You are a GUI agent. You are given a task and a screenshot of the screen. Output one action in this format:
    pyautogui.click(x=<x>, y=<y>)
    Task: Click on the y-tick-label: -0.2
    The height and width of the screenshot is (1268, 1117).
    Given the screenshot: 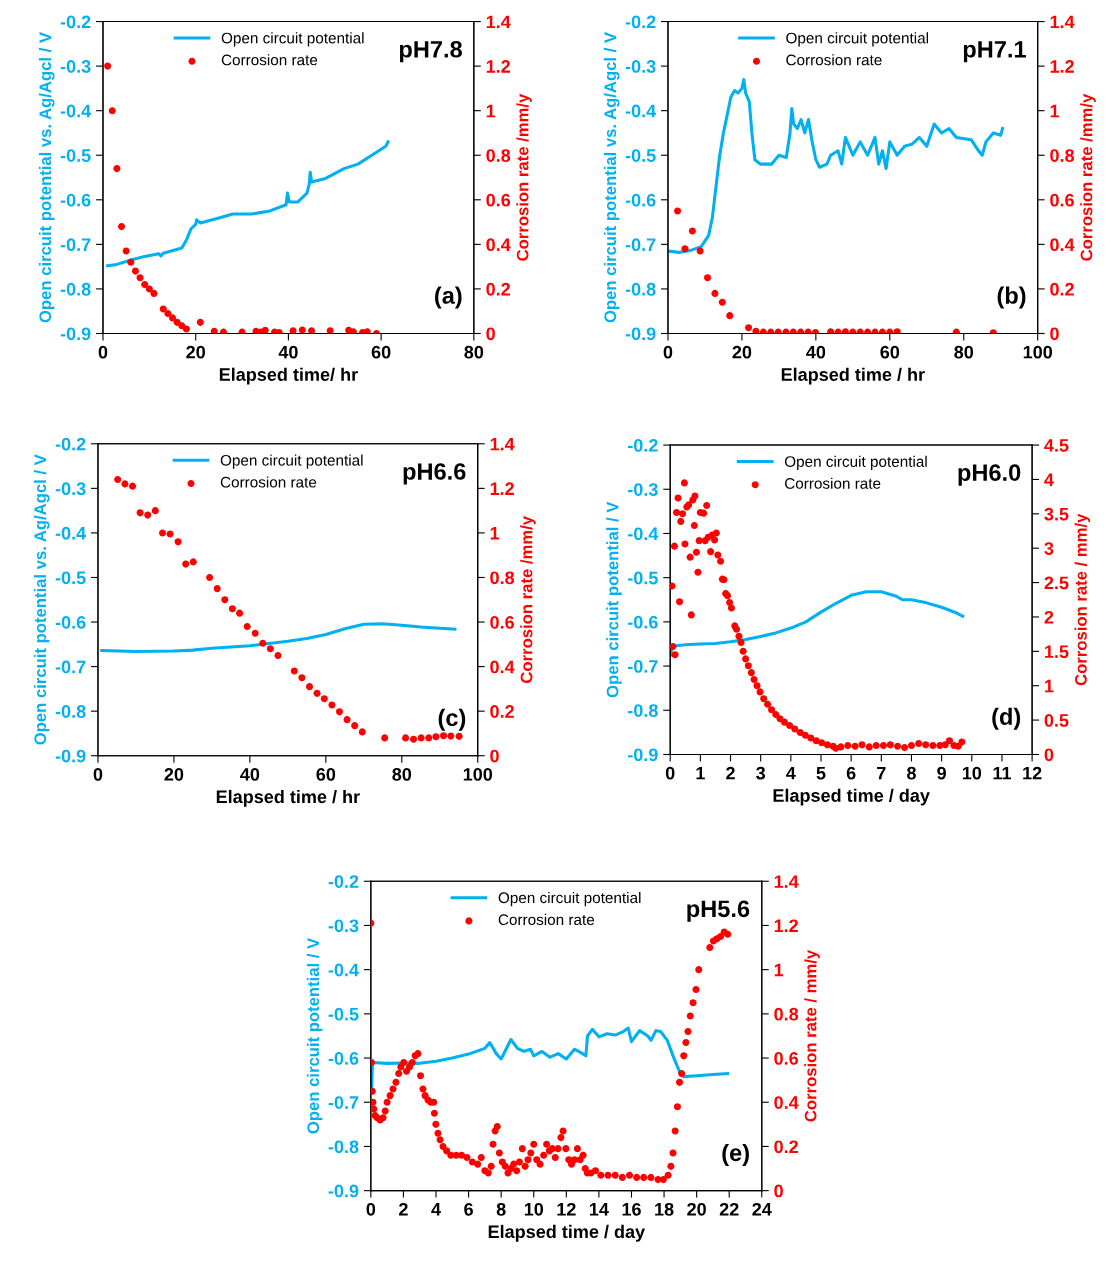 What is the action you would take?
    pyautogui.click(x=75, y=22)
    